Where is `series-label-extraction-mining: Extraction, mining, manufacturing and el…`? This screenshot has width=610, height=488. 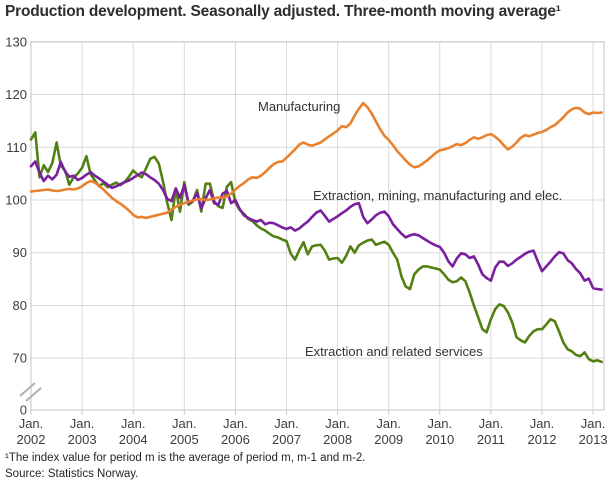 series-label-extraction-mining: Extraction, mining, manufacturing and el… is located at coordinates (437, 195).